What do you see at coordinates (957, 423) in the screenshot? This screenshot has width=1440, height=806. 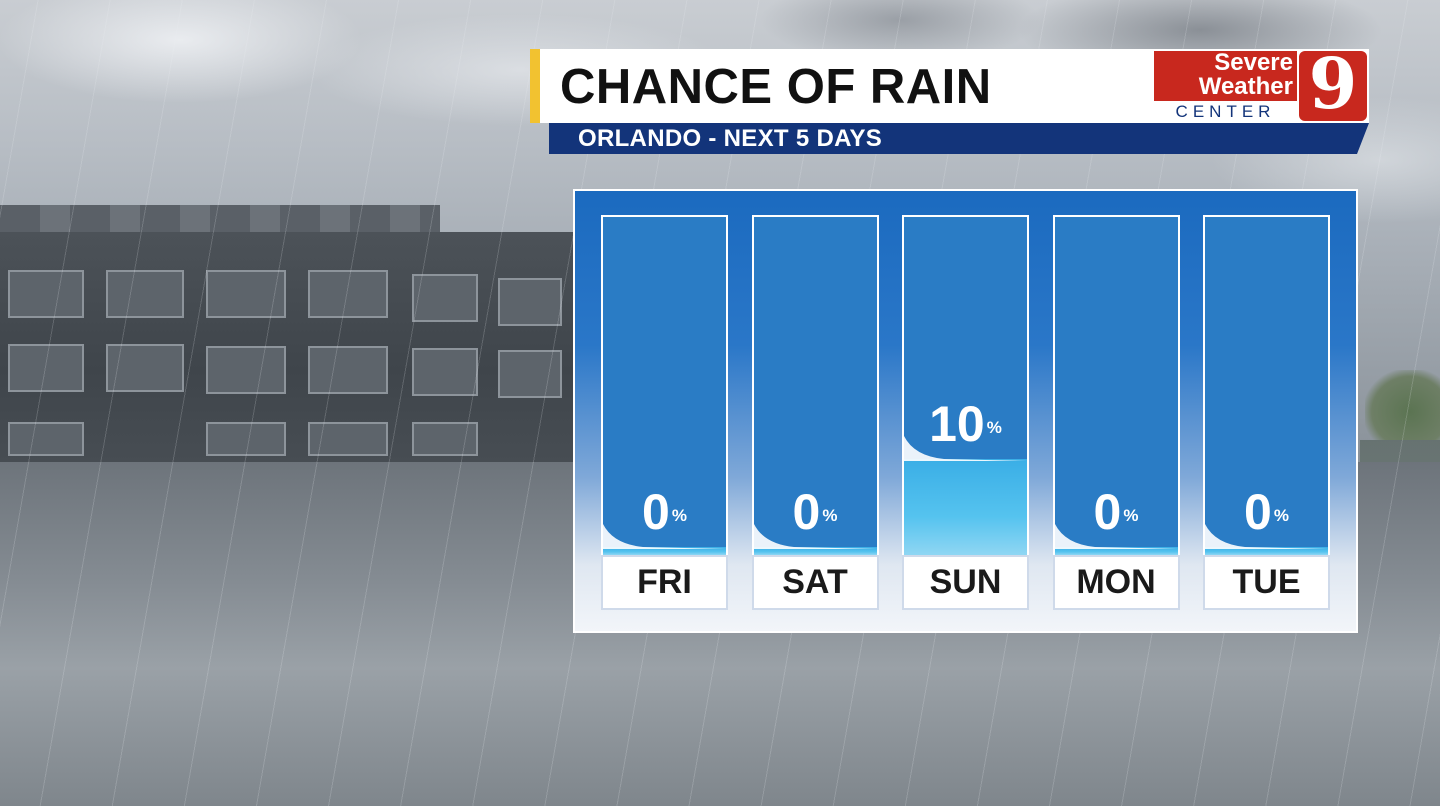 I see `rain-chance-number: 10` at bounding box center [957, 423].